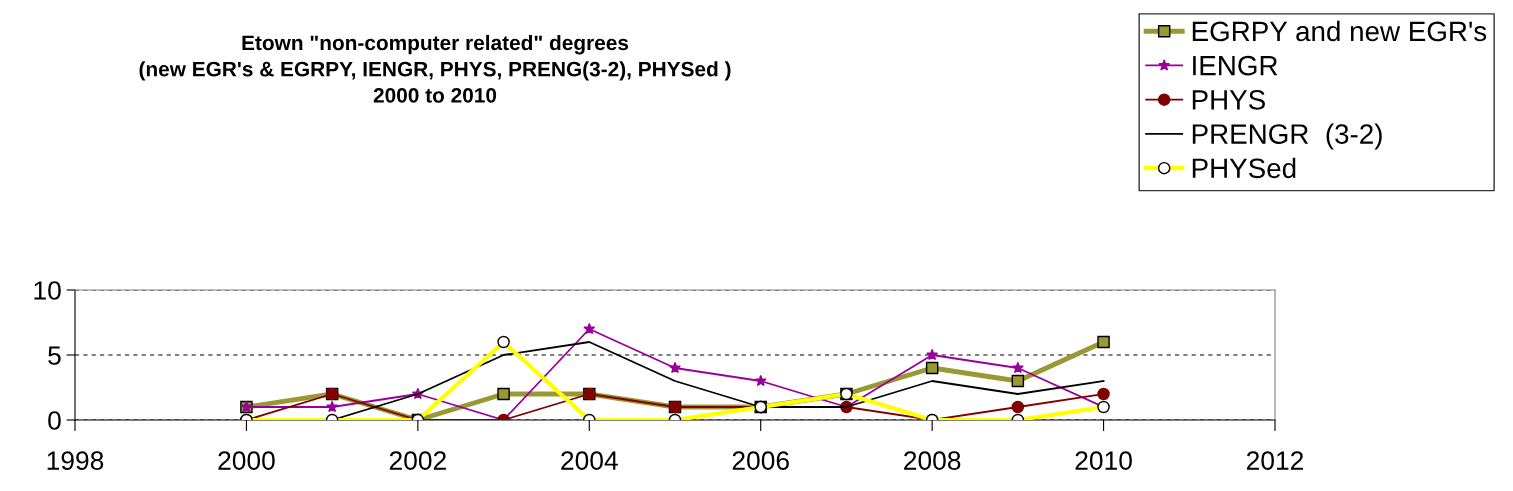  What do you see at coordinates (1287, 136) in the screenshot?
I see `legend-label: PRENGR (3-2)` at bounding box center [1287, 136].